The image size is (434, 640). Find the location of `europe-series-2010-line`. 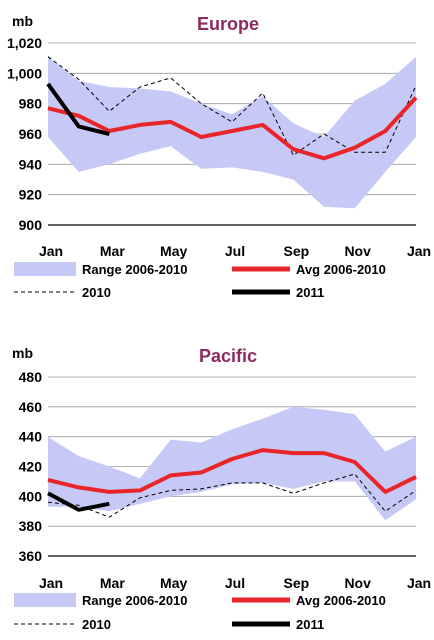

europe-series-2010-line is located at coordinates (232, 106).